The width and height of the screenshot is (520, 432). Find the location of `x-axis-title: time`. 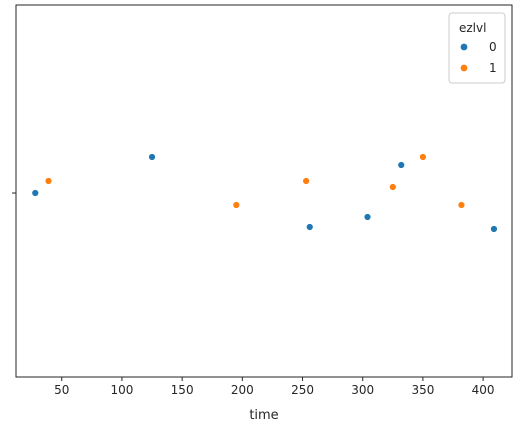

x-axis-title: time is located at coordinates (263, 415).